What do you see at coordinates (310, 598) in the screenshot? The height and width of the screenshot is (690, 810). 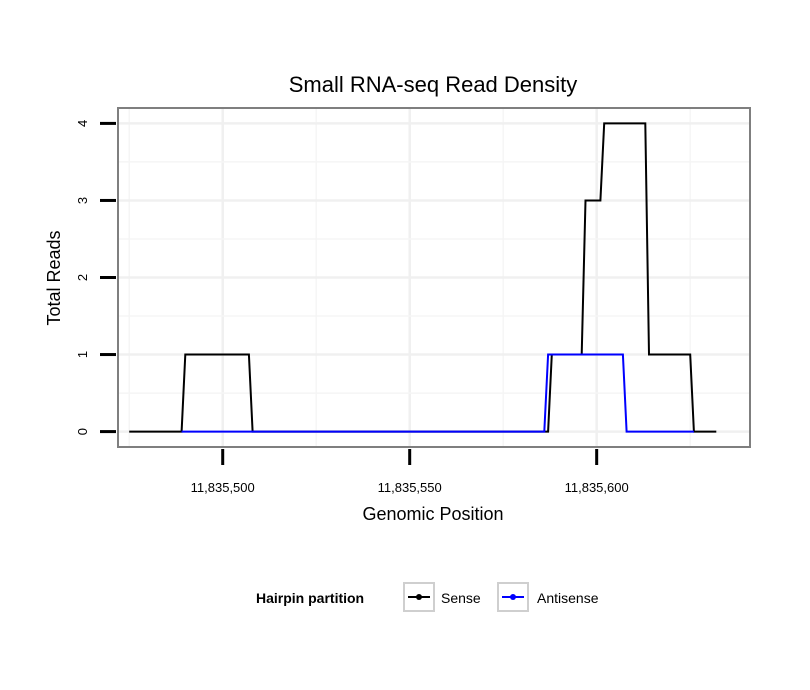 I see `legend-title: Hairpin partition` at bounding box center [310, 598].